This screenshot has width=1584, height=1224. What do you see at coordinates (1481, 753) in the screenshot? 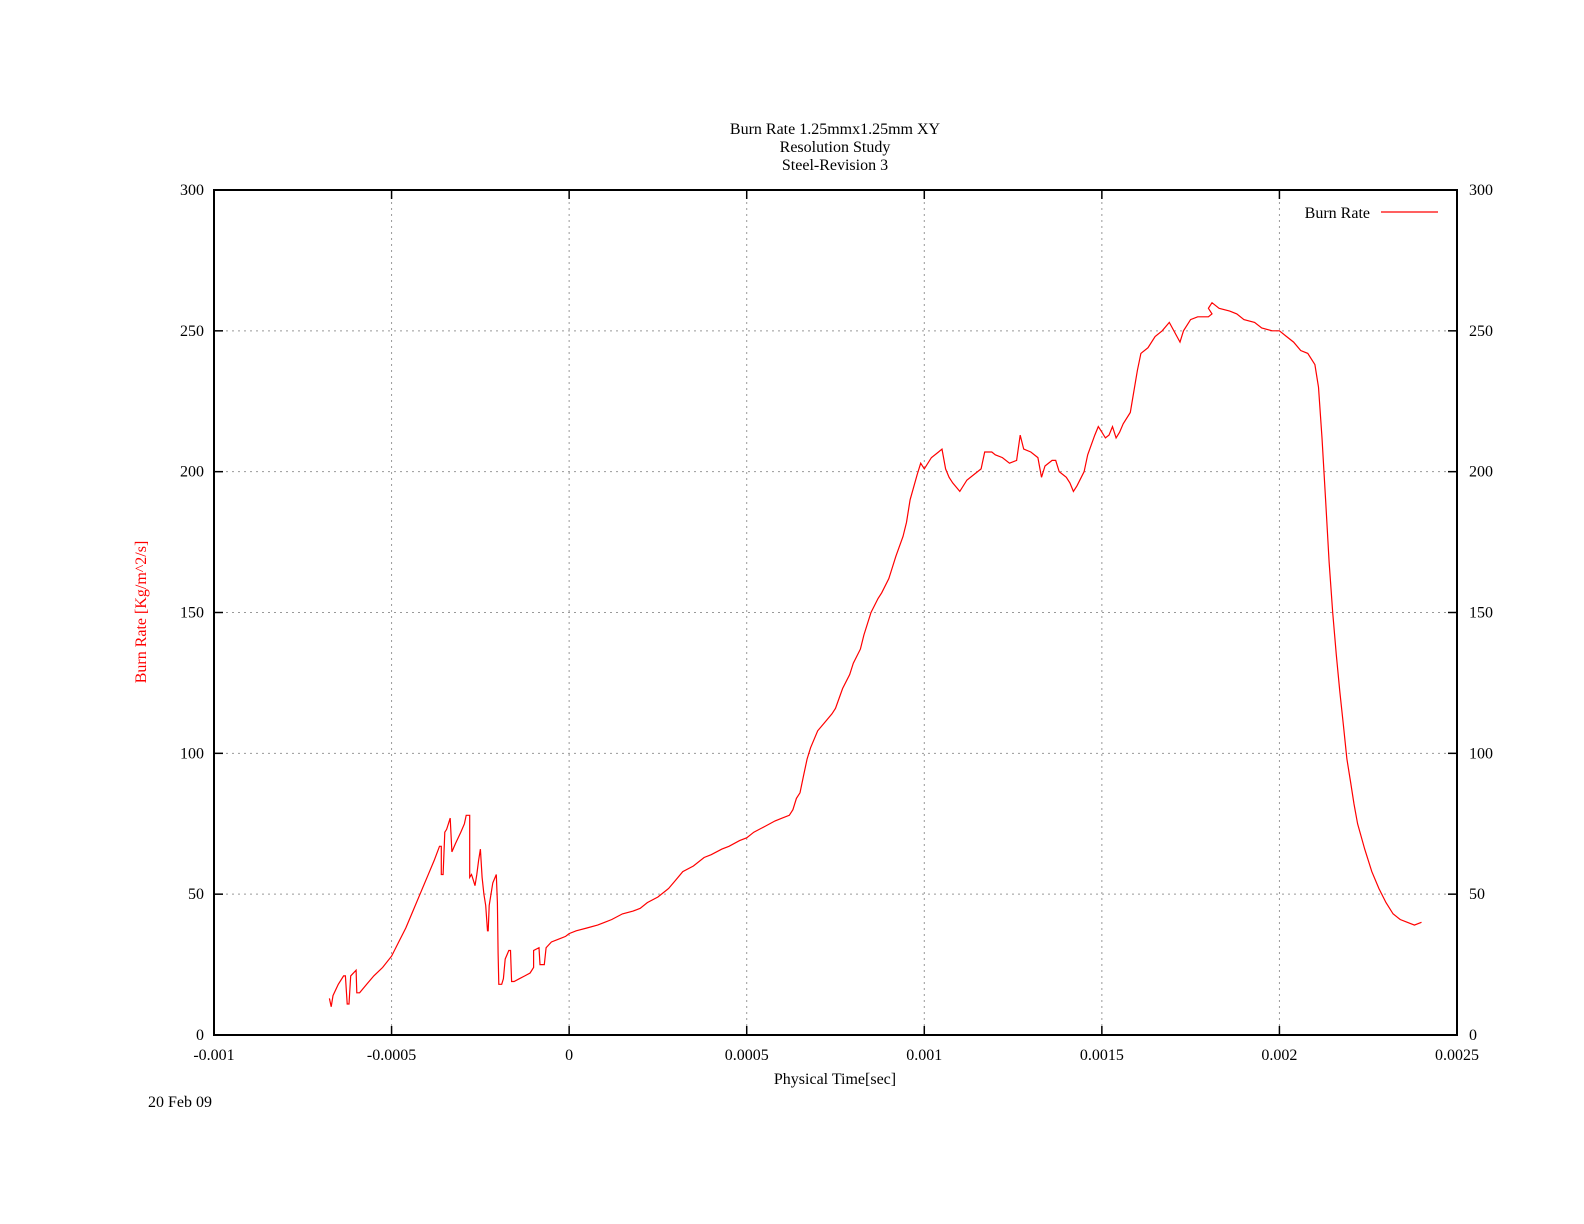
I see `y2-tick-label: 100` at bounding box center [1481, 753].